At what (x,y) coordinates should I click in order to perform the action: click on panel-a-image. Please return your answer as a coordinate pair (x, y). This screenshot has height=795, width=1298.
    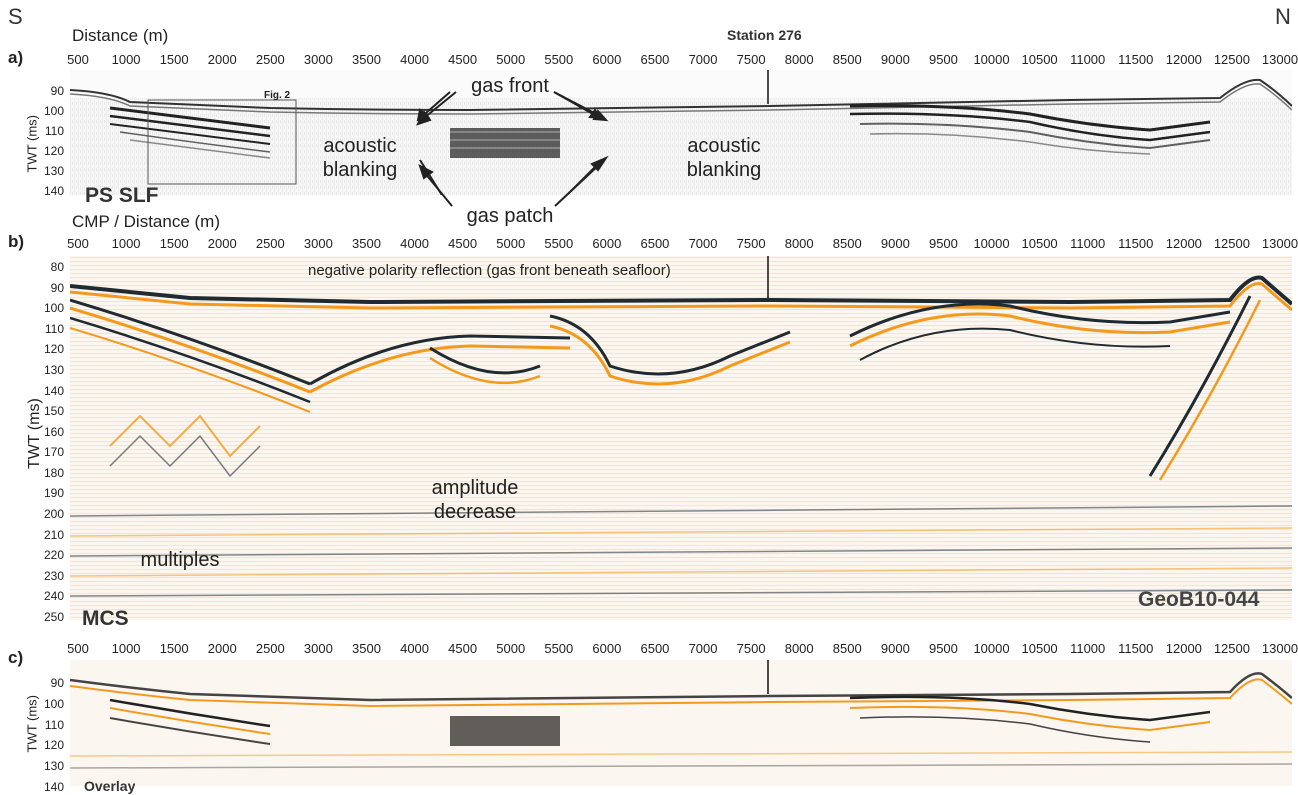
    Looking at the image, I should click on (681, 132).